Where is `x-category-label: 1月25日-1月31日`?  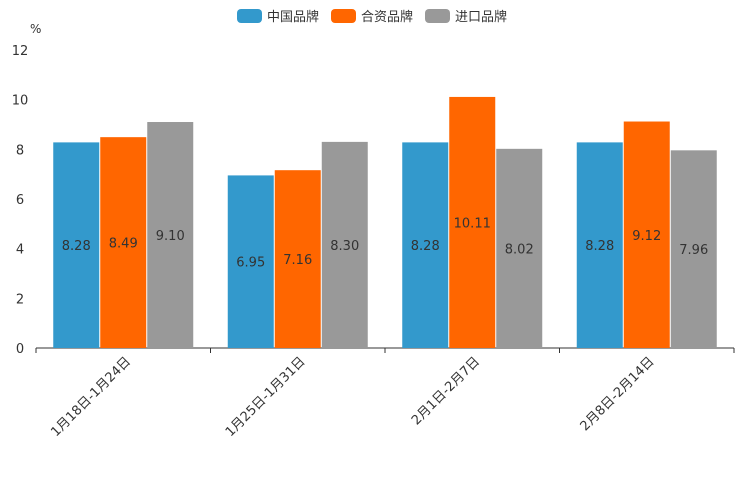
x-category-label: 1月25日-1月31日 is located at coordinates (266, 397).